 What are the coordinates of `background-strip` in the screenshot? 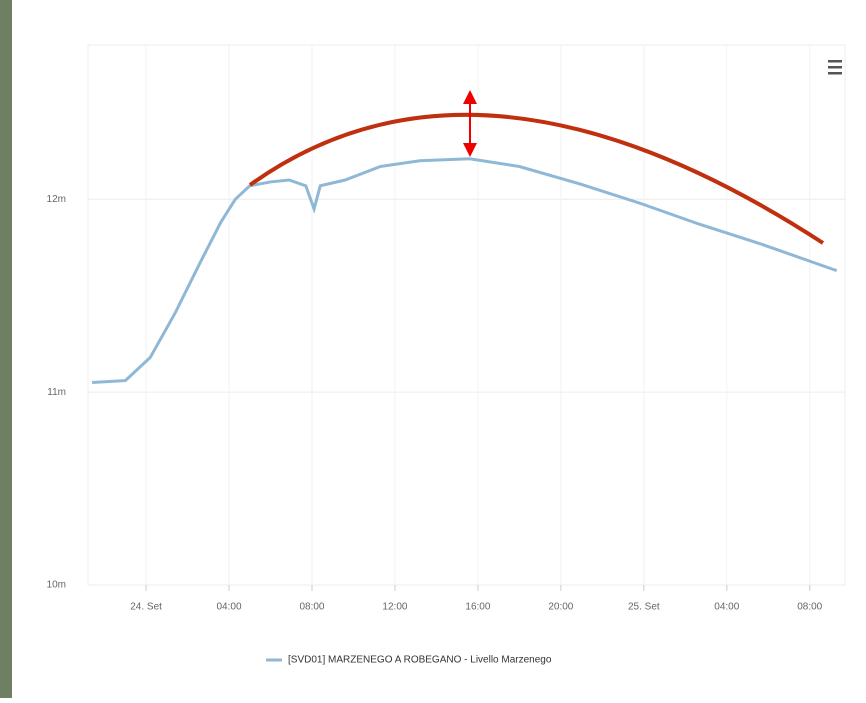 It's located at (6, 349).